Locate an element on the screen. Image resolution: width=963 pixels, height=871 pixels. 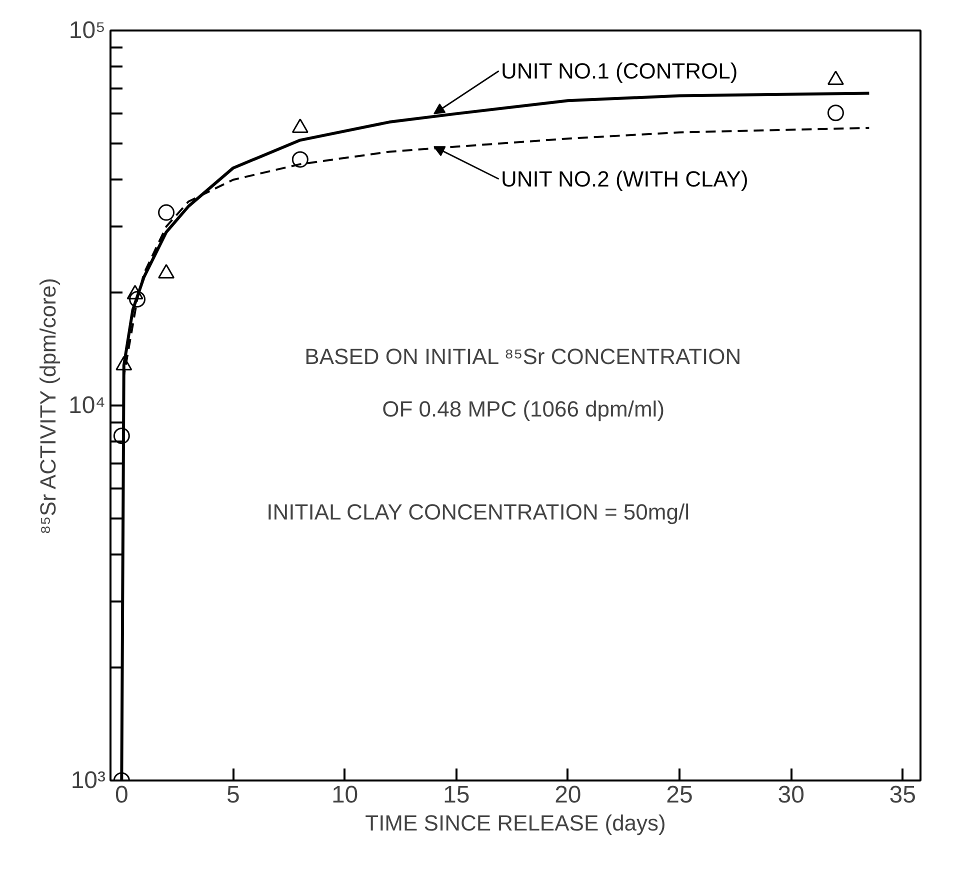
y-tick-label: 10³ is located at coordinates (88, 780).